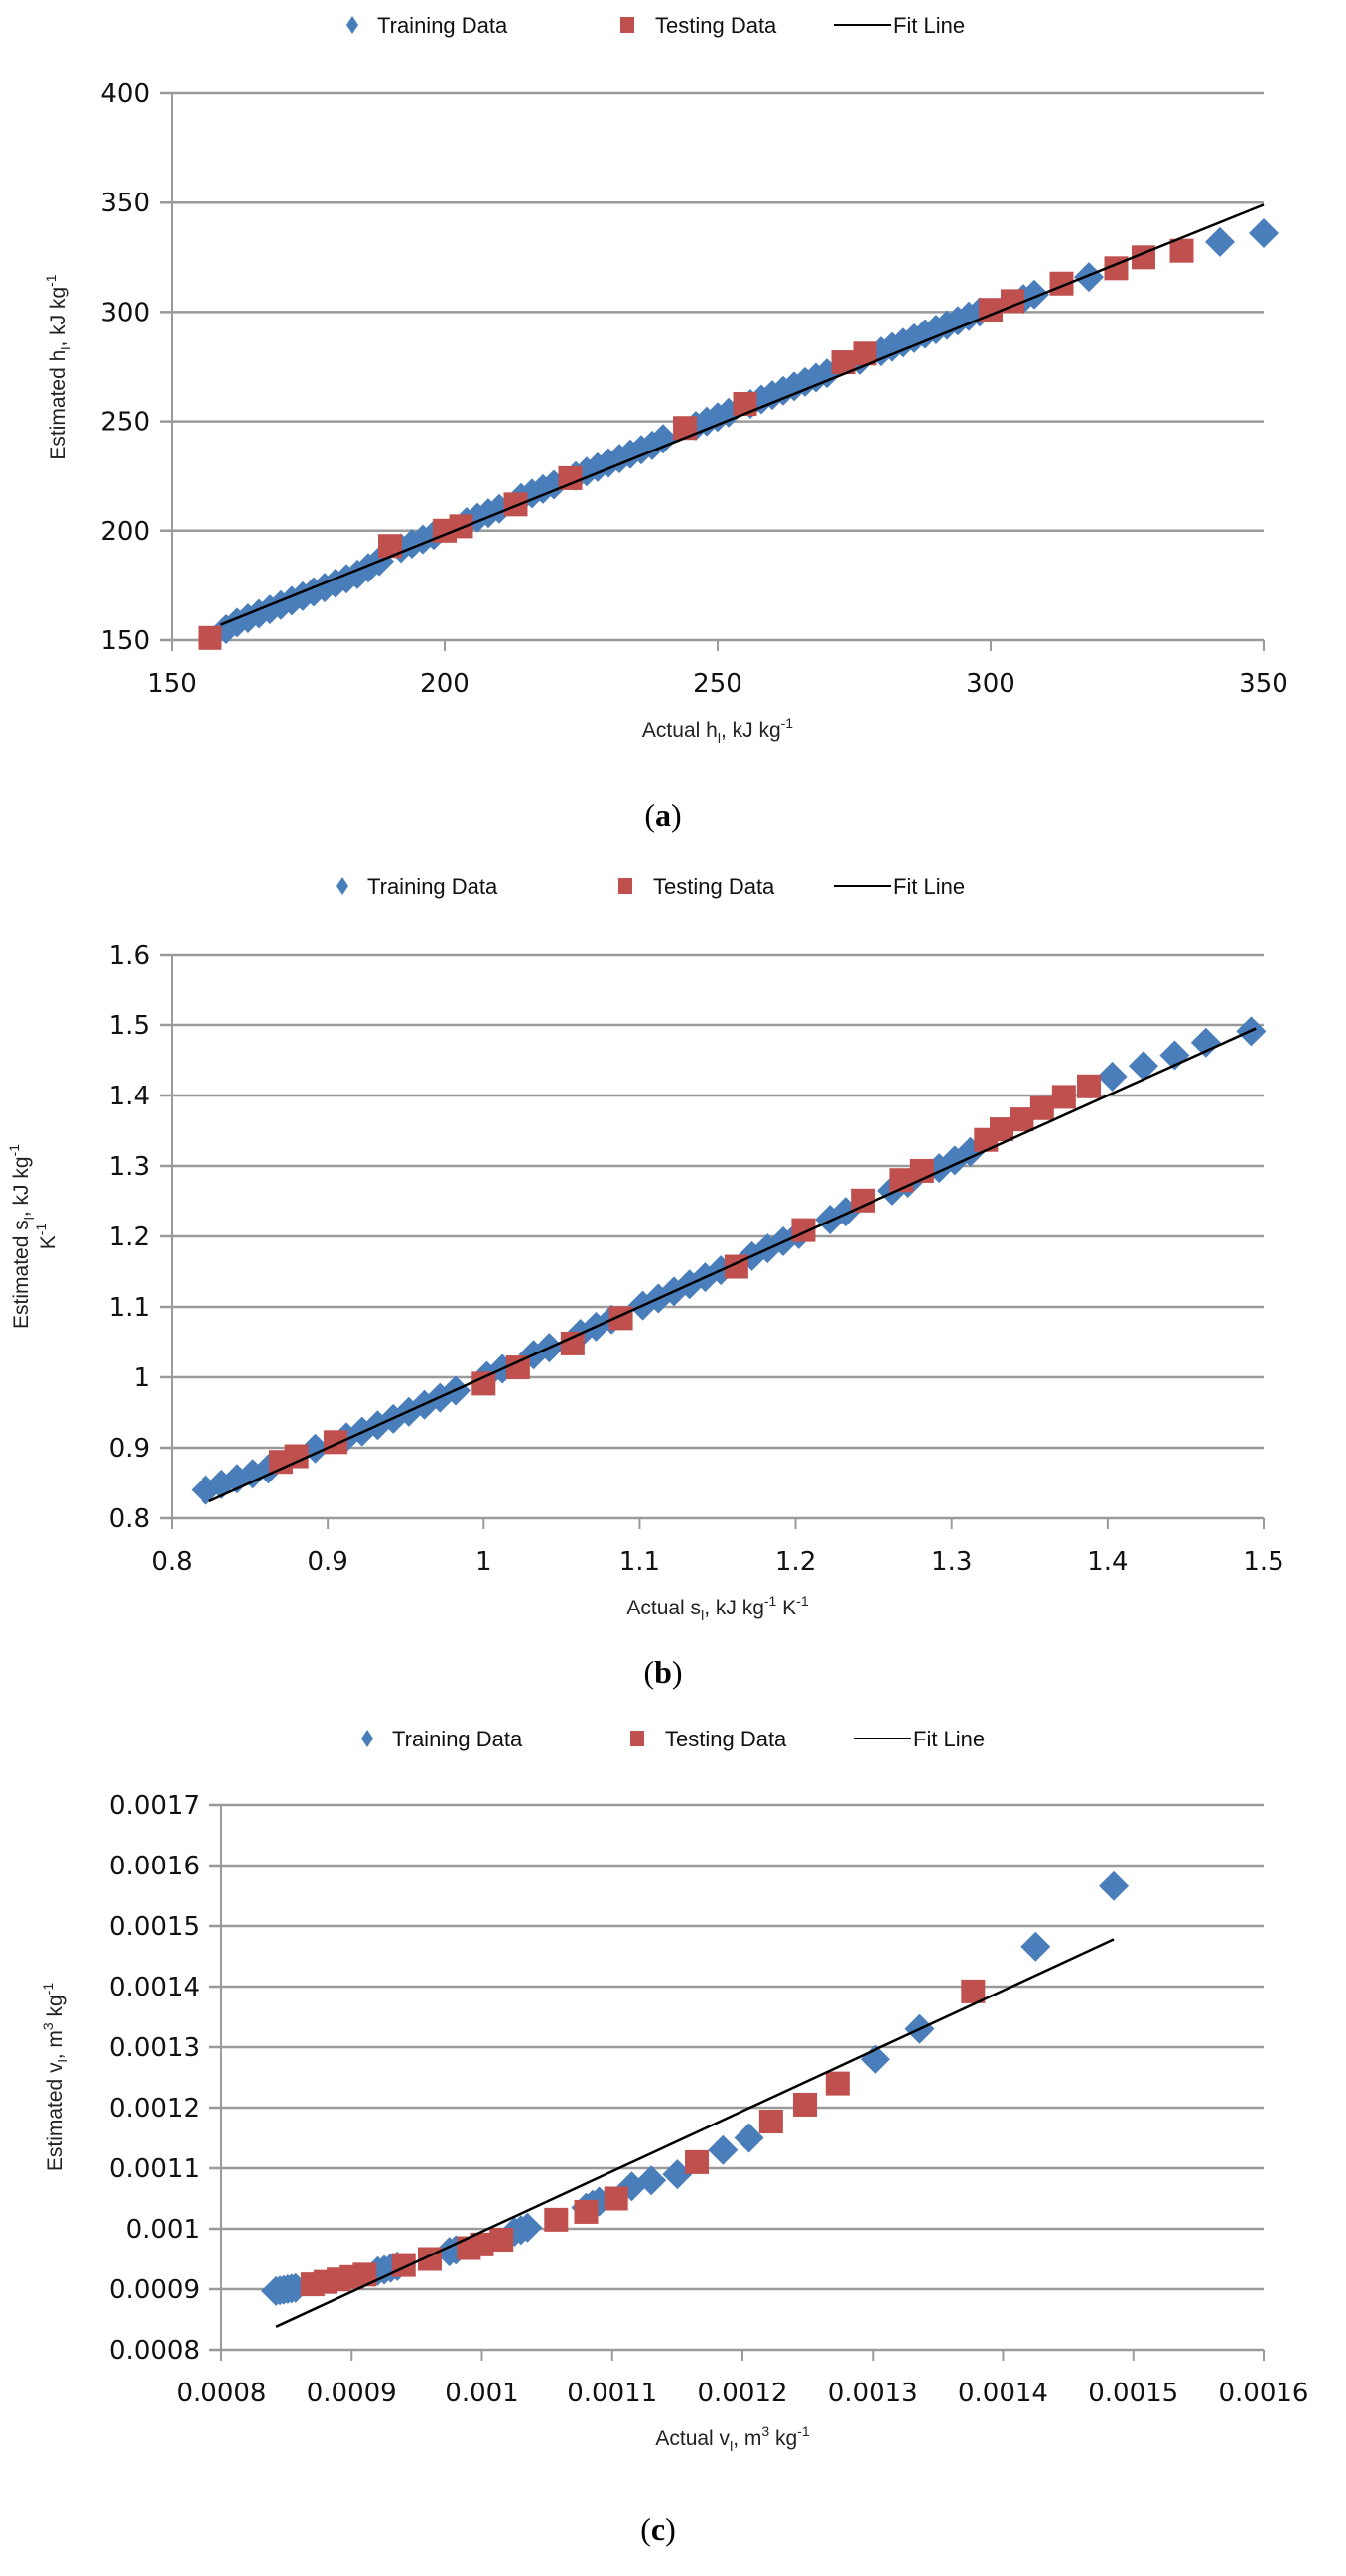 This screenshot has width=1346, height=2576. I want to click on y-tick-label: 0.0015, so click(154, 1927).